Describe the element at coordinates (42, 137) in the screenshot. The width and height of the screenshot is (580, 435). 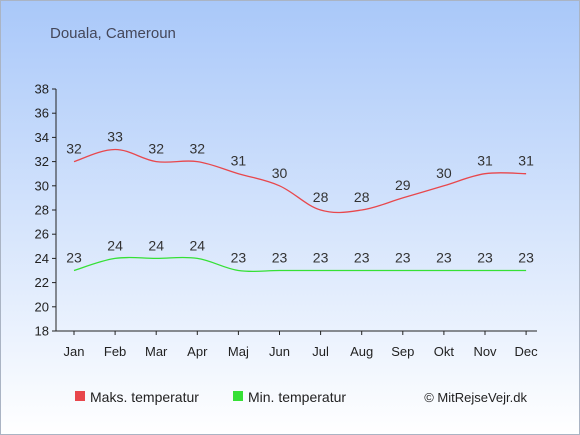
I see `y-tick-label: 34` at that location.